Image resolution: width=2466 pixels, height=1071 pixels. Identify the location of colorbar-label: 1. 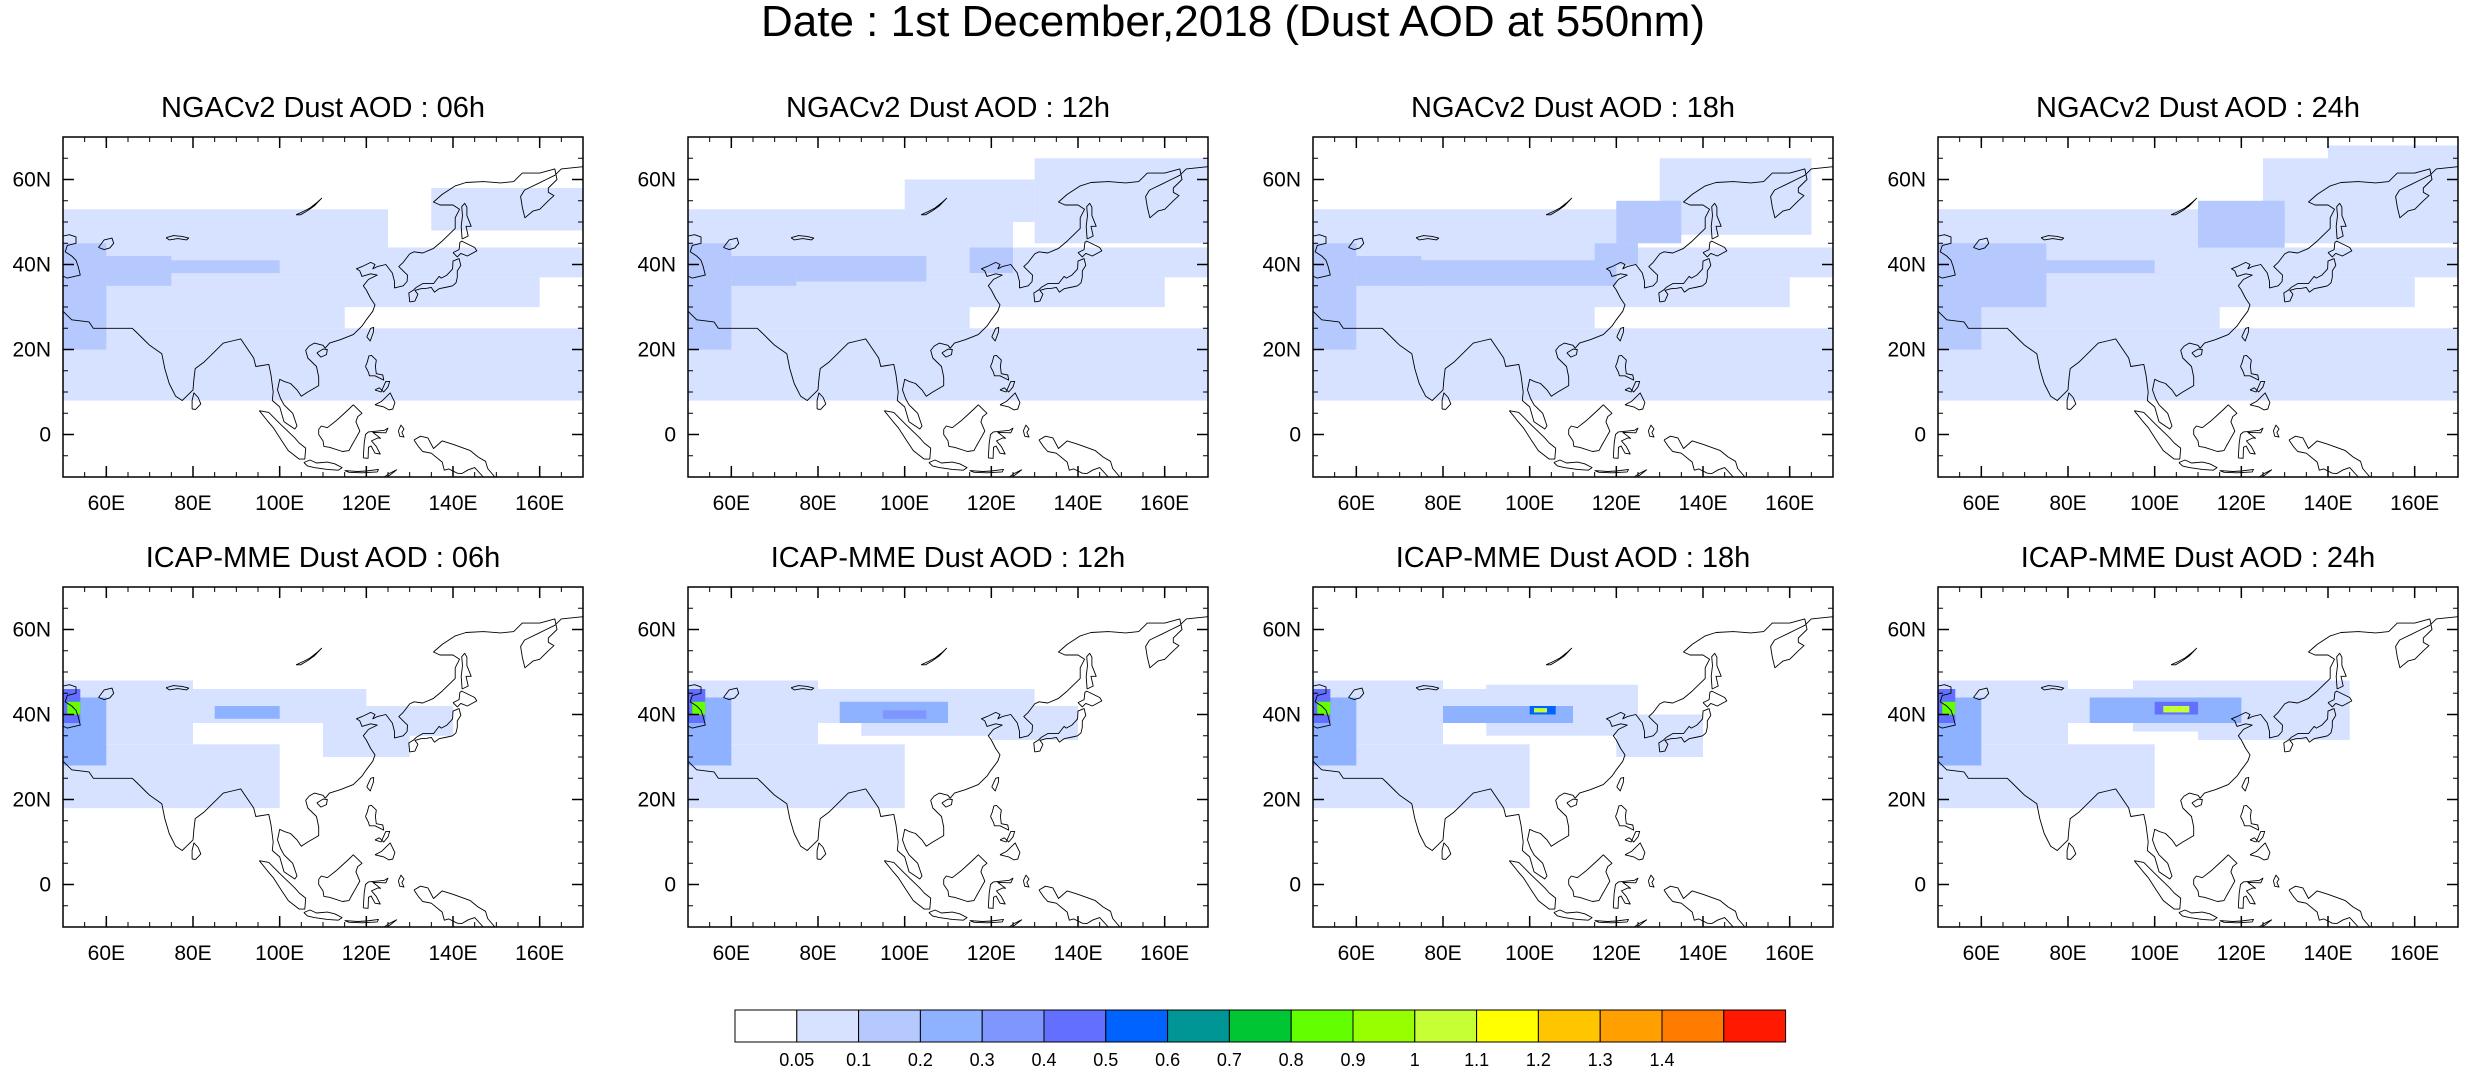
(1415, 1060).